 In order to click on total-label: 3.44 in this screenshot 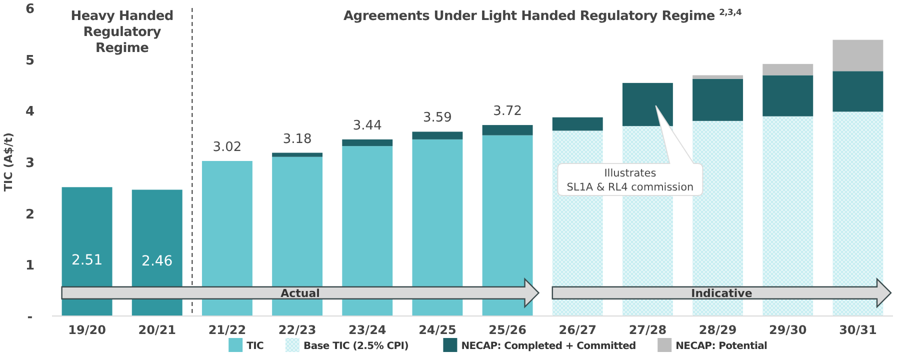, I will do `click(367, 126)`.